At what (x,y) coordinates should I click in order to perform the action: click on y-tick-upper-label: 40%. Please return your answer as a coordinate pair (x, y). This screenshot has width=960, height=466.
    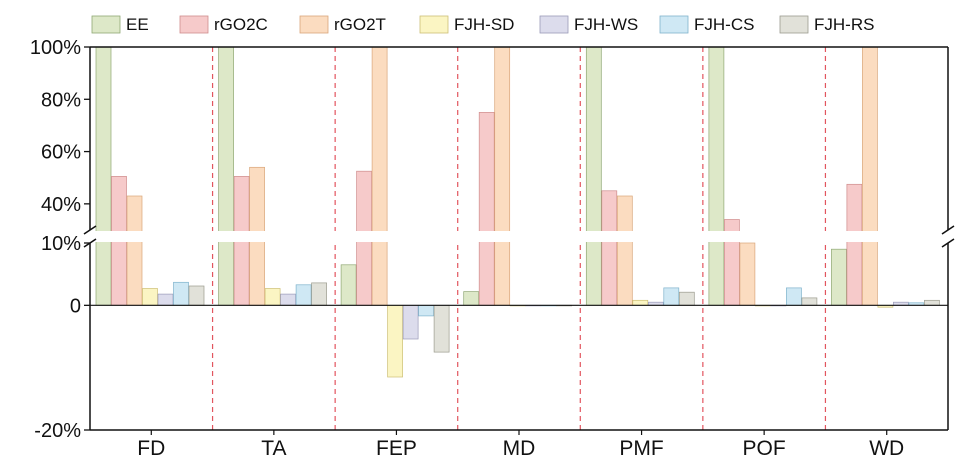
    Looking at the image, I should click on (61, 205).